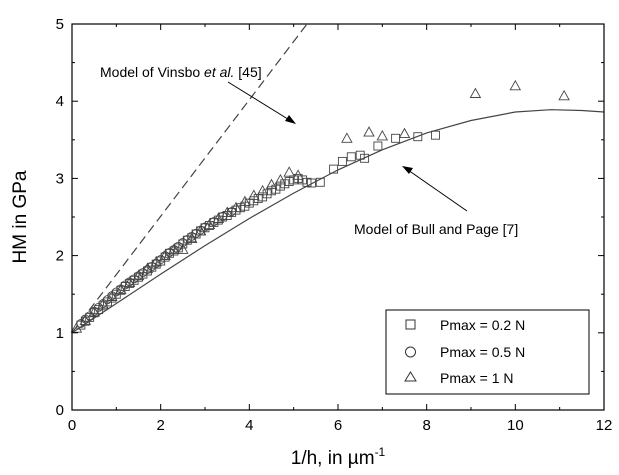  I want to click on y-axis-title: HM in GPa, so click(20, 216).